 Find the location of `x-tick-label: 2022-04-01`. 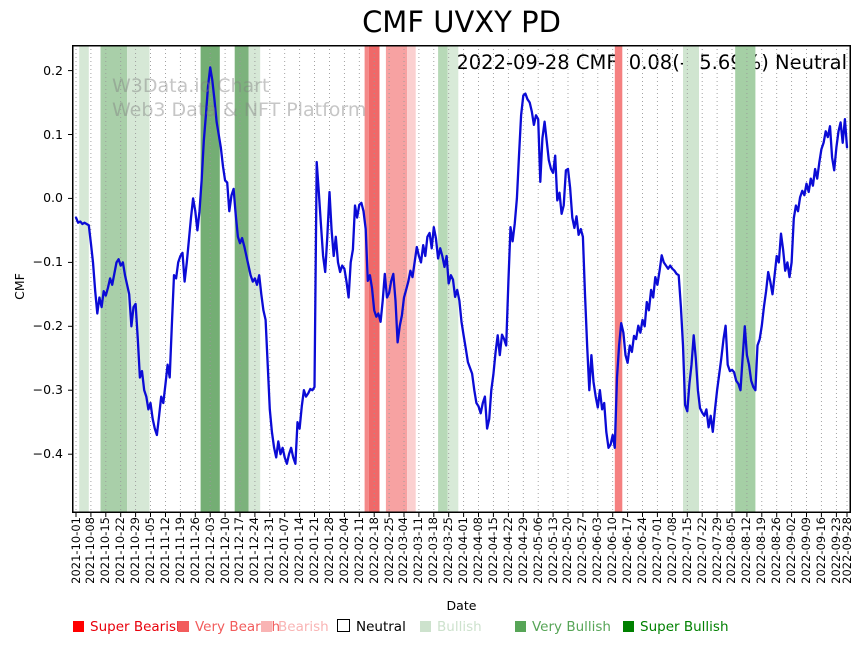

x-tick-label: 2022-04-01 is located at coordinates (463, 550).